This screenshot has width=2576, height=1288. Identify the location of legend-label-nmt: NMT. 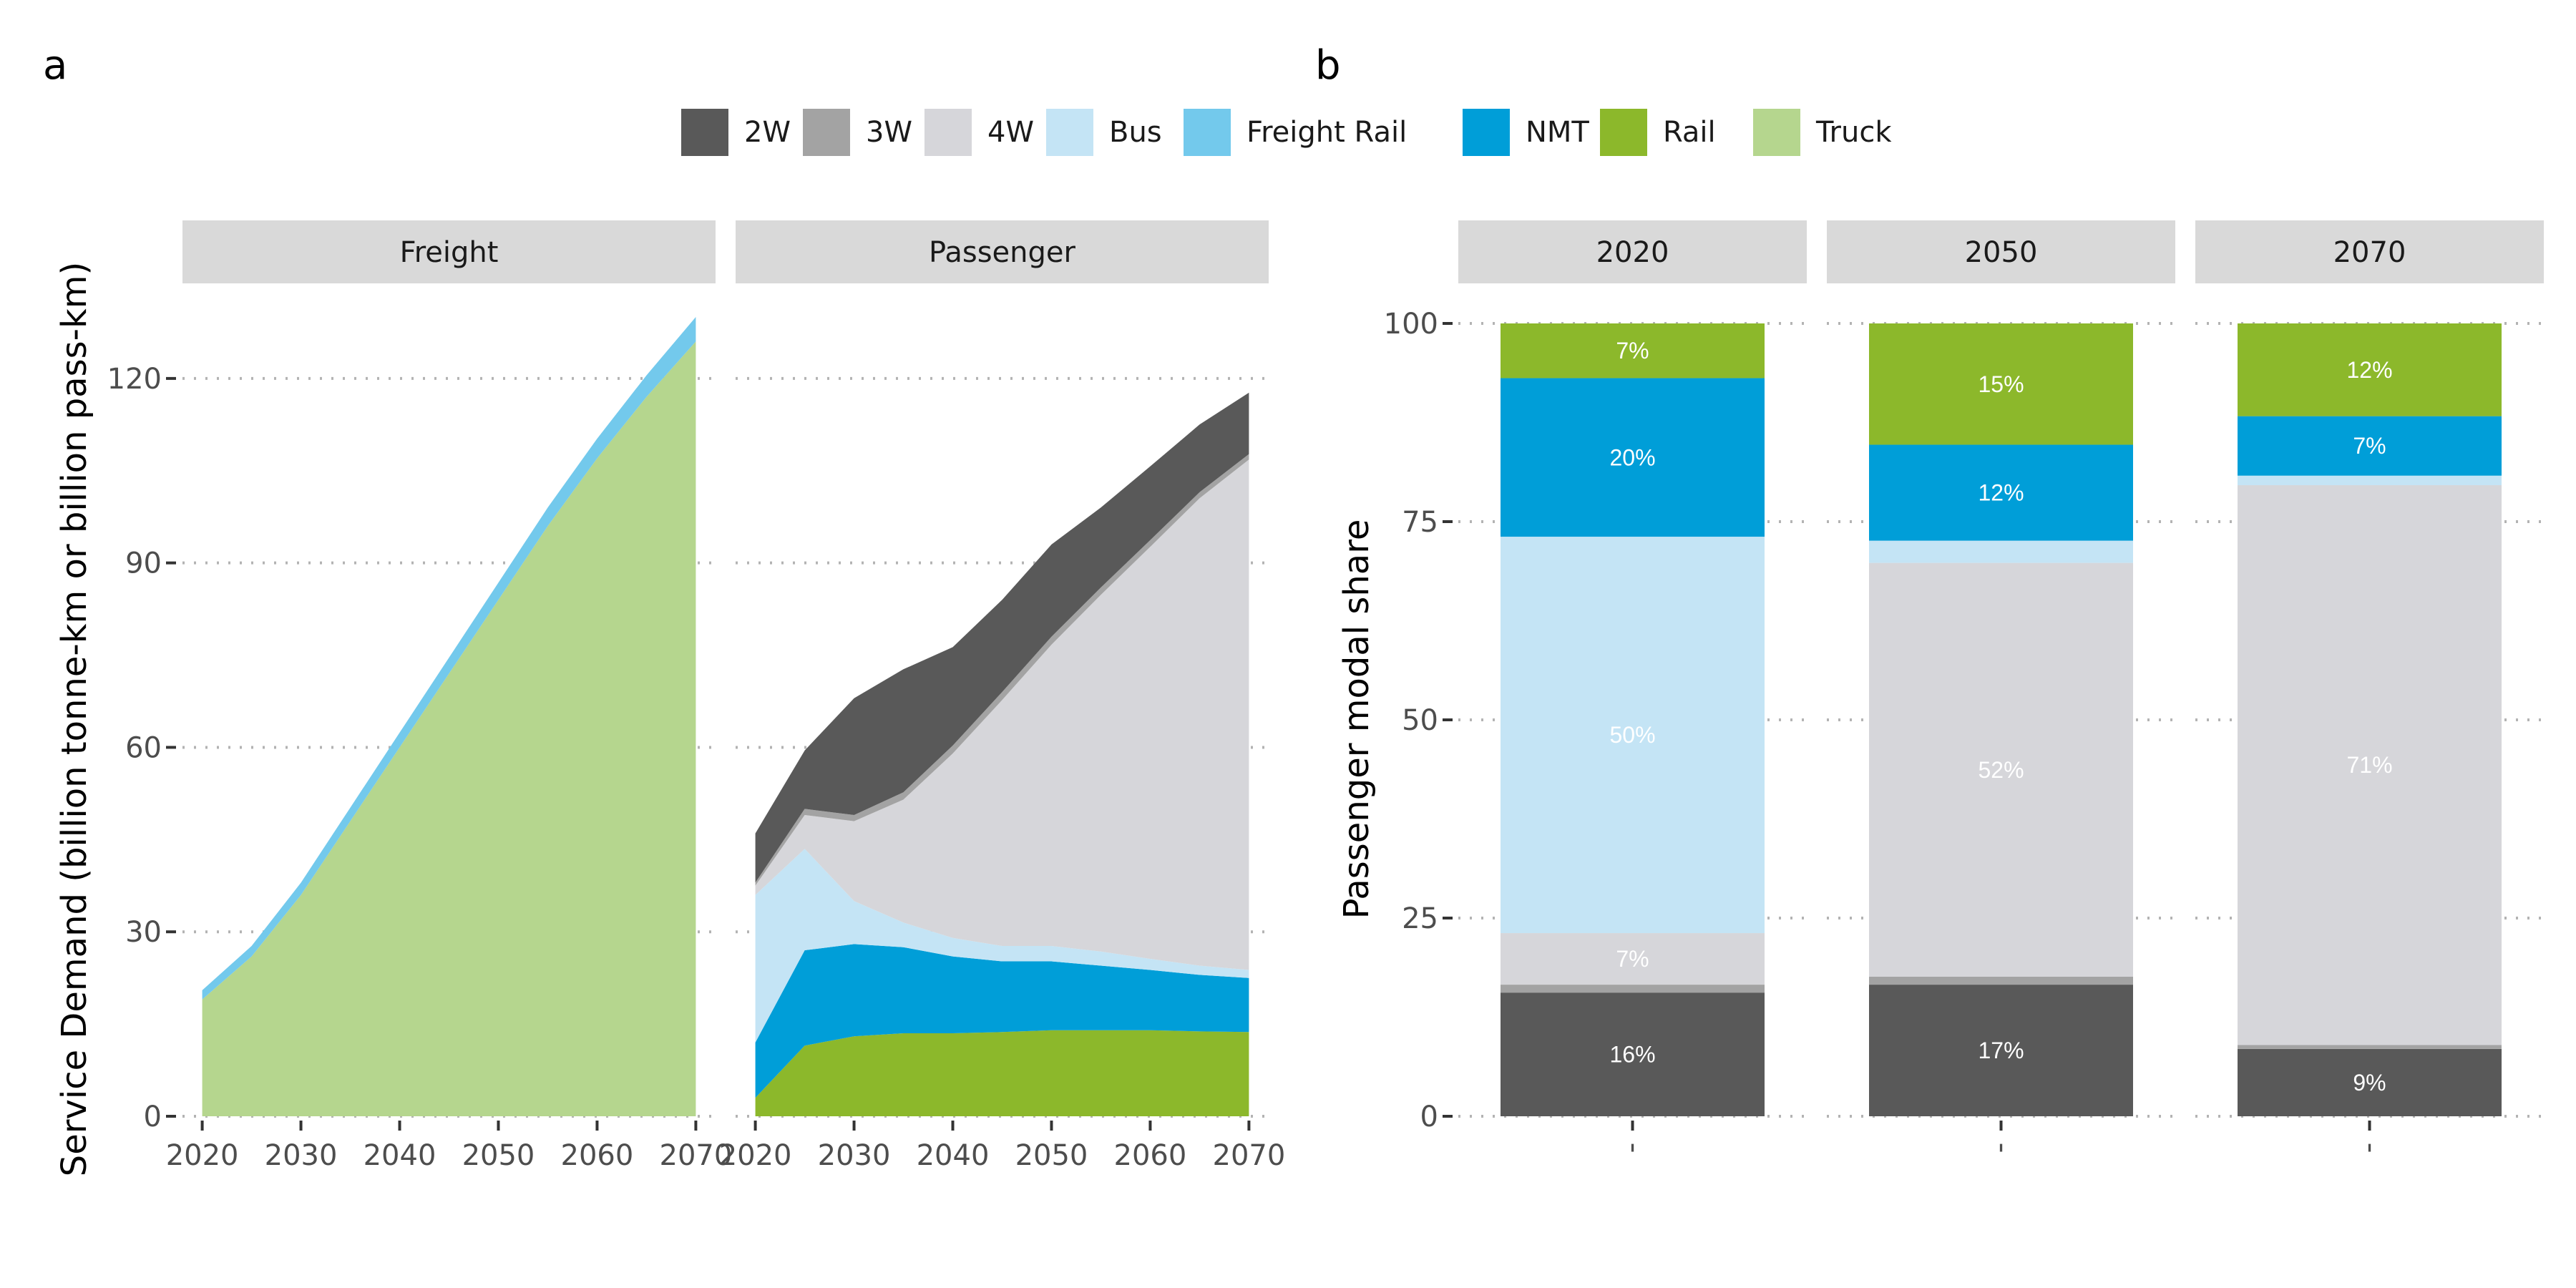
(1557, 132).